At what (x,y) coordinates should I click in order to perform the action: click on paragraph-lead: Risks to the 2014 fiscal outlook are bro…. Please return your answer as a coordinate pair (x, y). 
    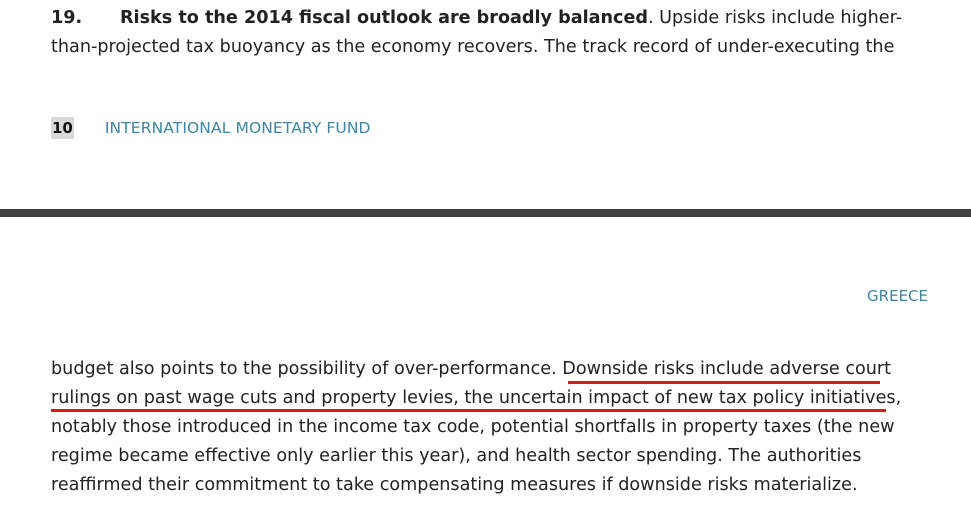
    Looking at the image, I should click on (384, 18).